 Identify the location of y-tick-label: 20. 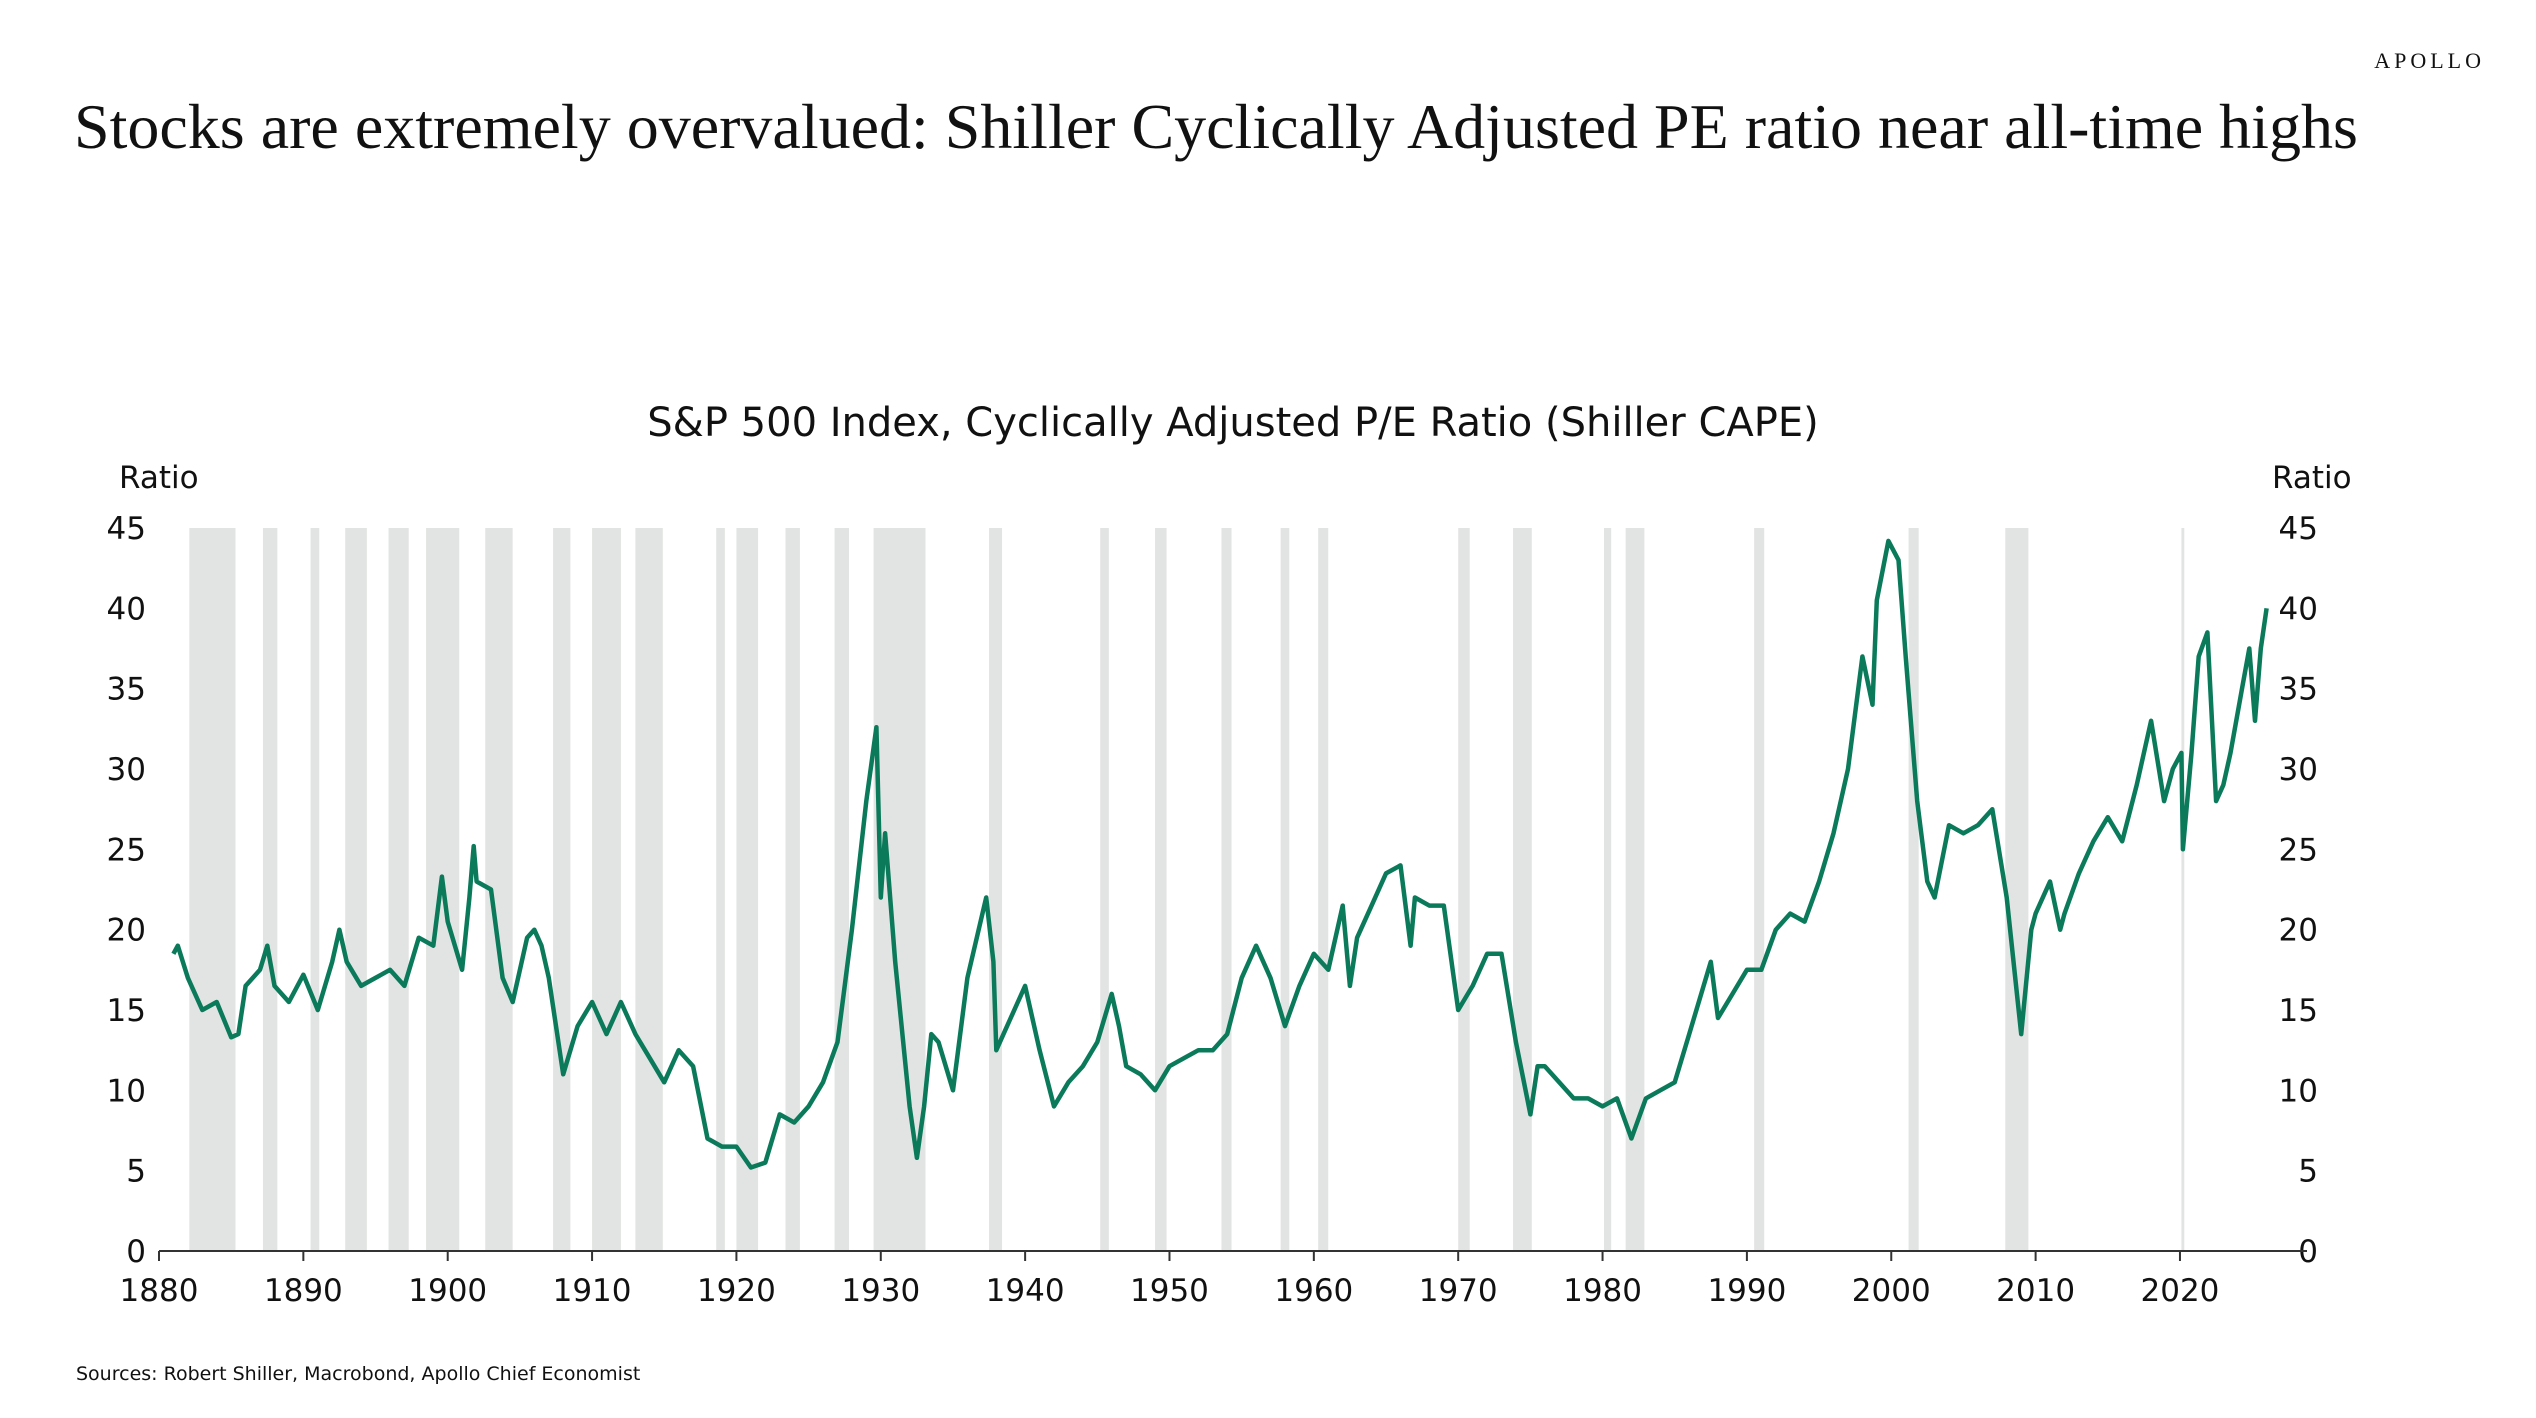
(126, 931).